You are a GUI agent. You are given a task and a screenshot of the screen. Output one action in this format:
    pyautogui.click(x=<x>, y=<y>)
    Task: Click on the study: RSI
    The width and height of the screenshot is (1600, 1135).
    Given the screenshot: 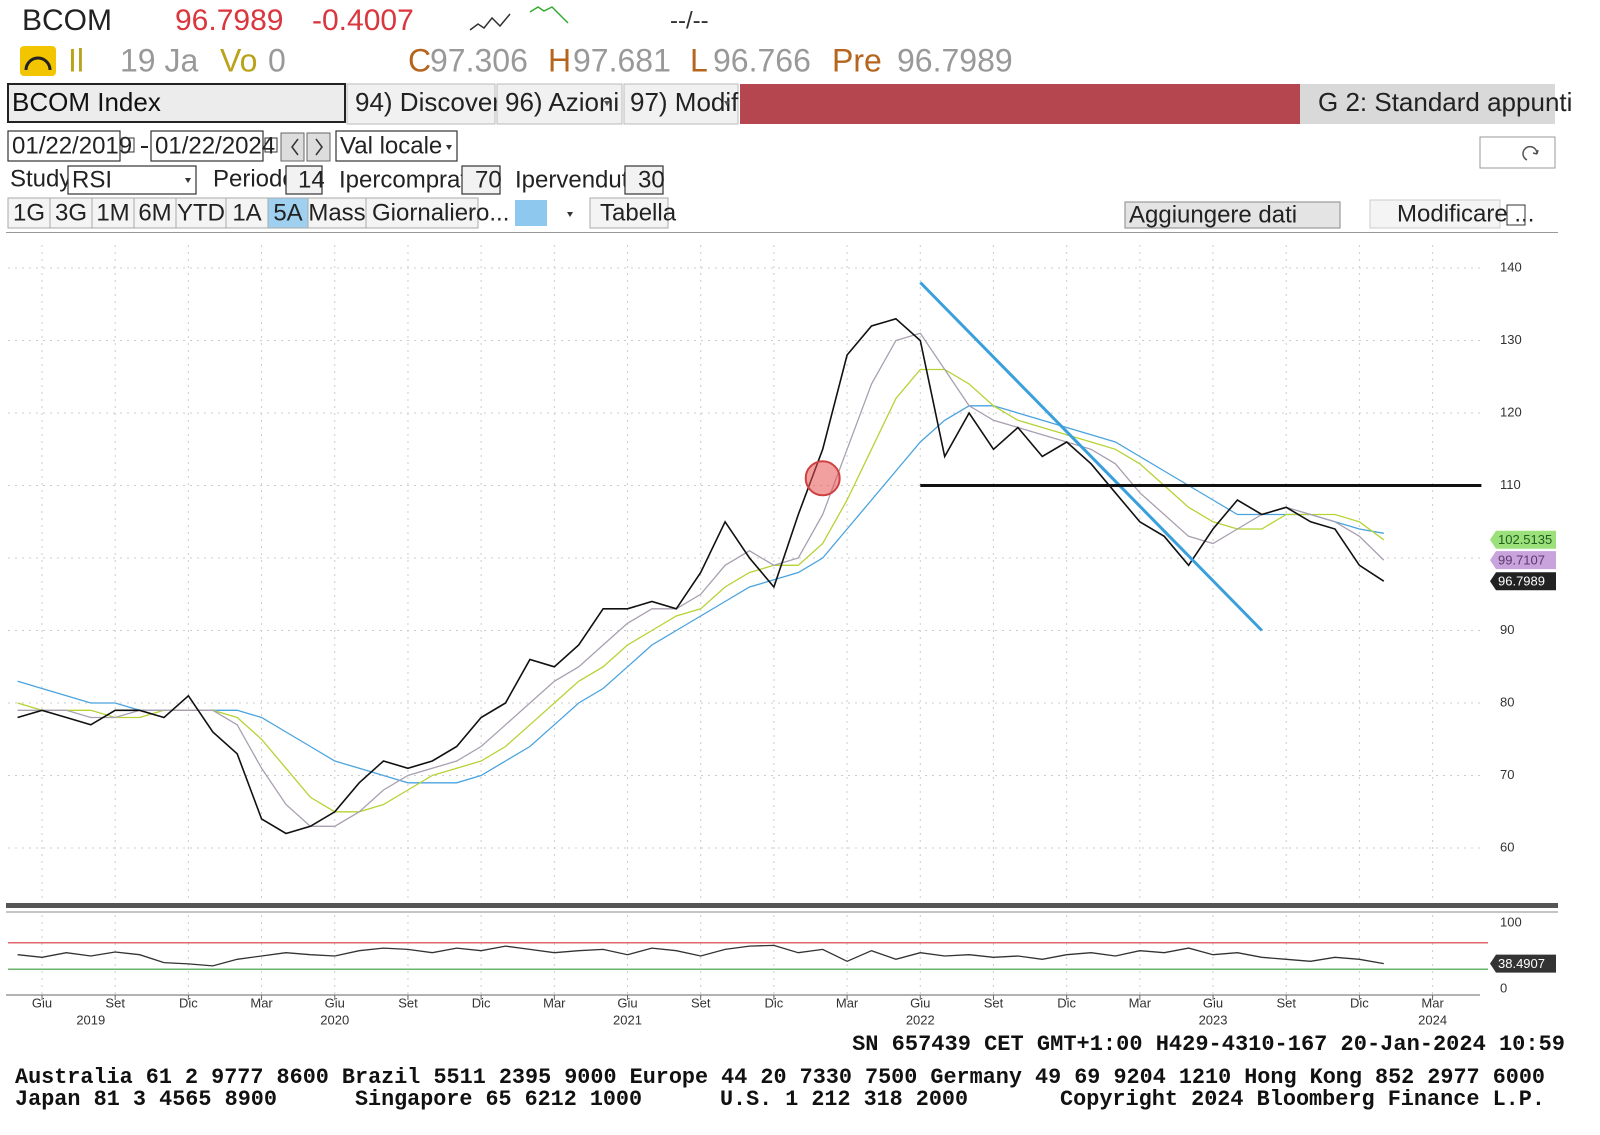 What is the action you would take?
    pyautogui.click(x=92, y=179)
    